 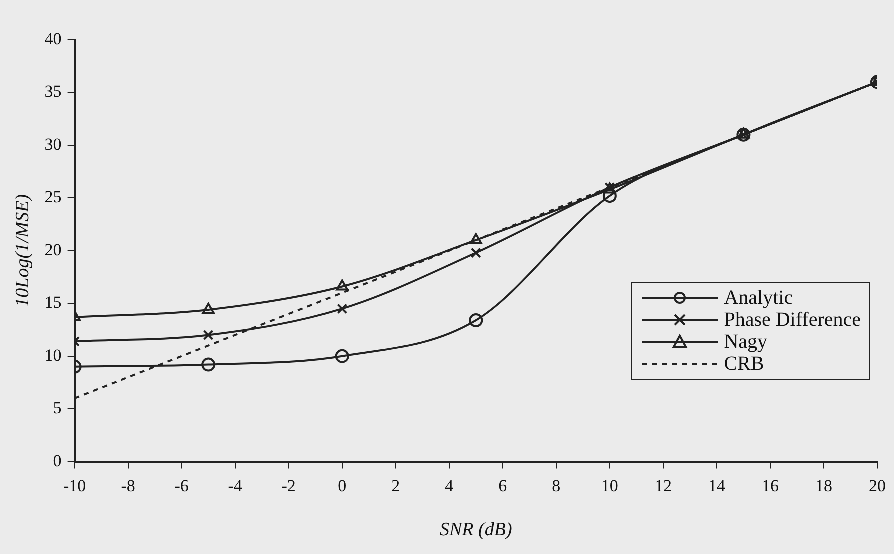 I want to click on y-tick-label: 5, so click(x=57, y=408).